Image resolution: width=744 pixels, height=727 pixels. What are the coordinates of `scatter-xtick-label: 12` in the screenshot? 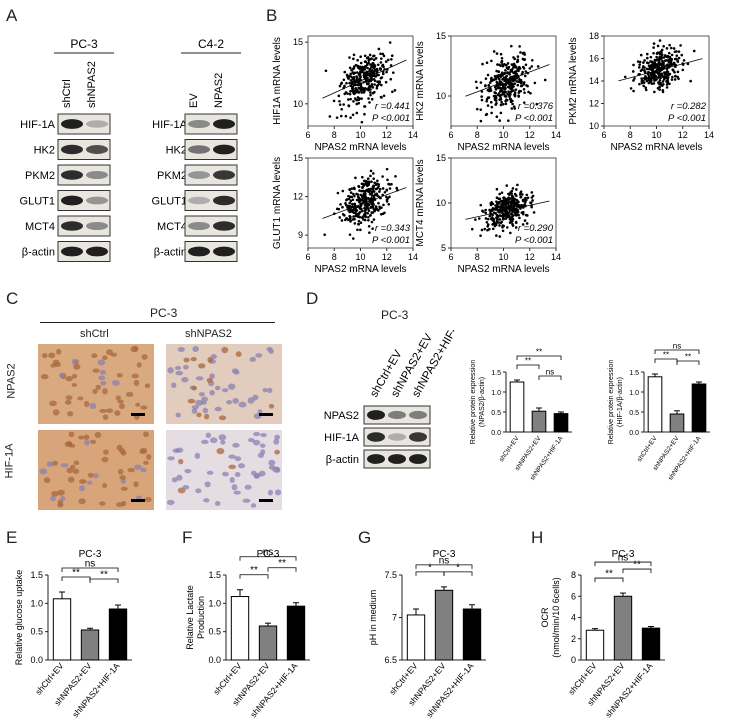 It's located at (683, 135).